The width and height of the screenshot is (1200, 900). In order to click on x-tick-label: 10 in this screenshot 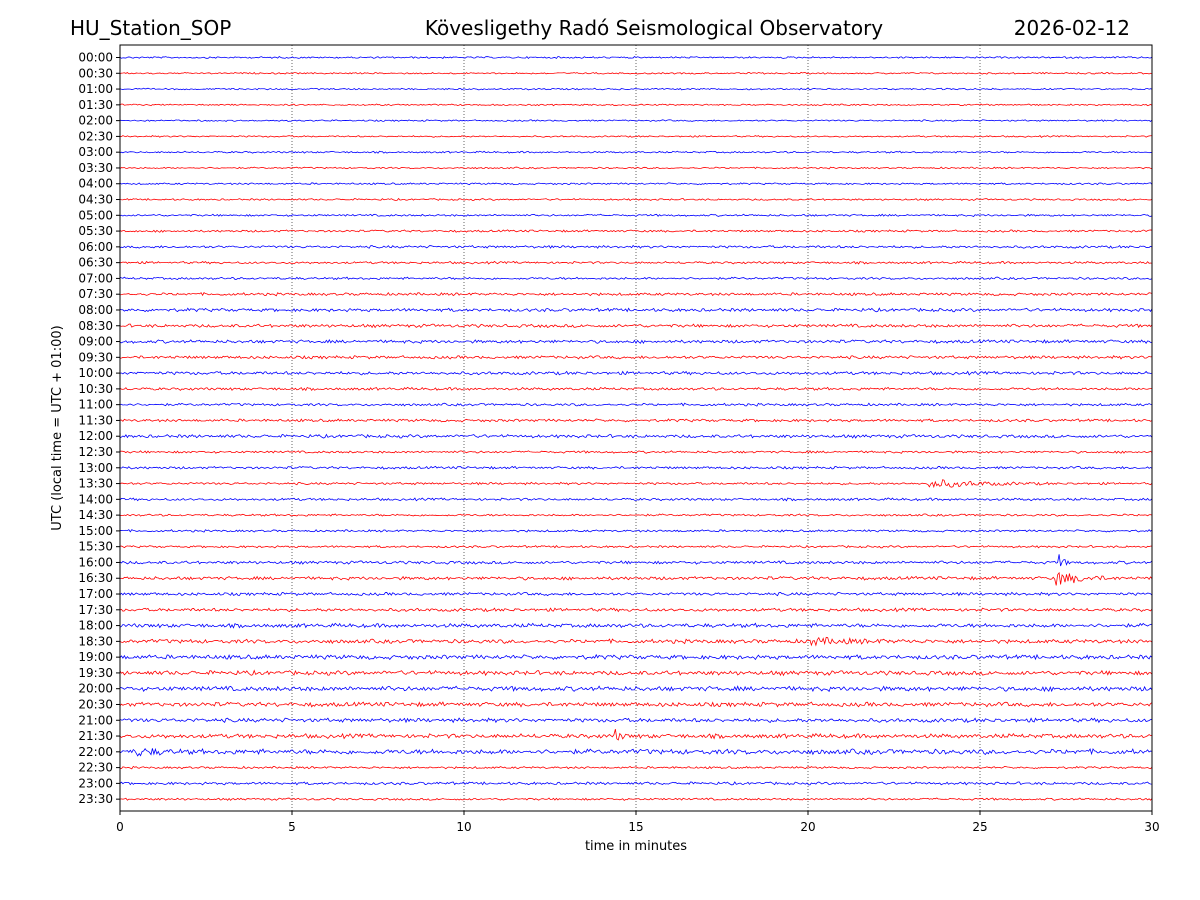, I will do `click(463, 827)`.